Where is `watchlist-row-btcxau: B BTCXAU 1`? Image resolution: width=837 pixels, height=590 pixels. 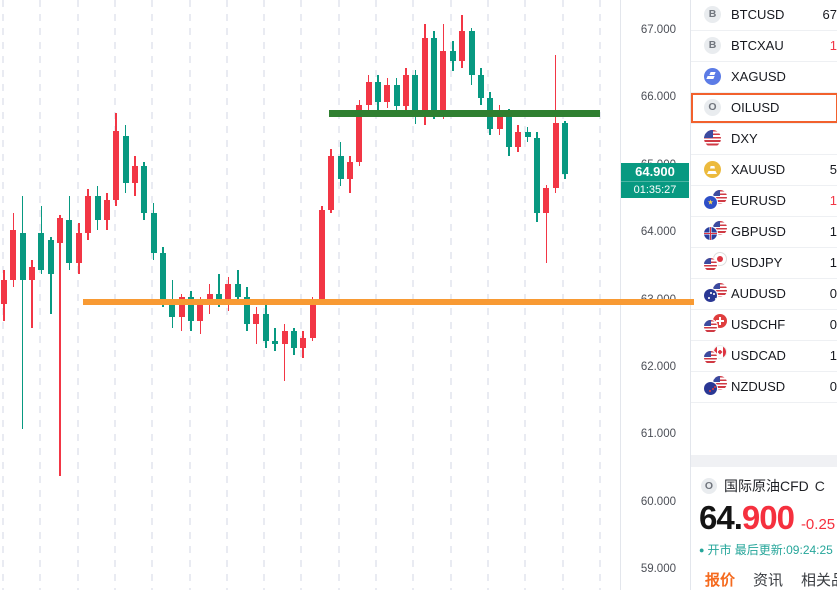 watchlist-row-btcxau: B BTCXAU 1 is located at coordinates (764, 46).